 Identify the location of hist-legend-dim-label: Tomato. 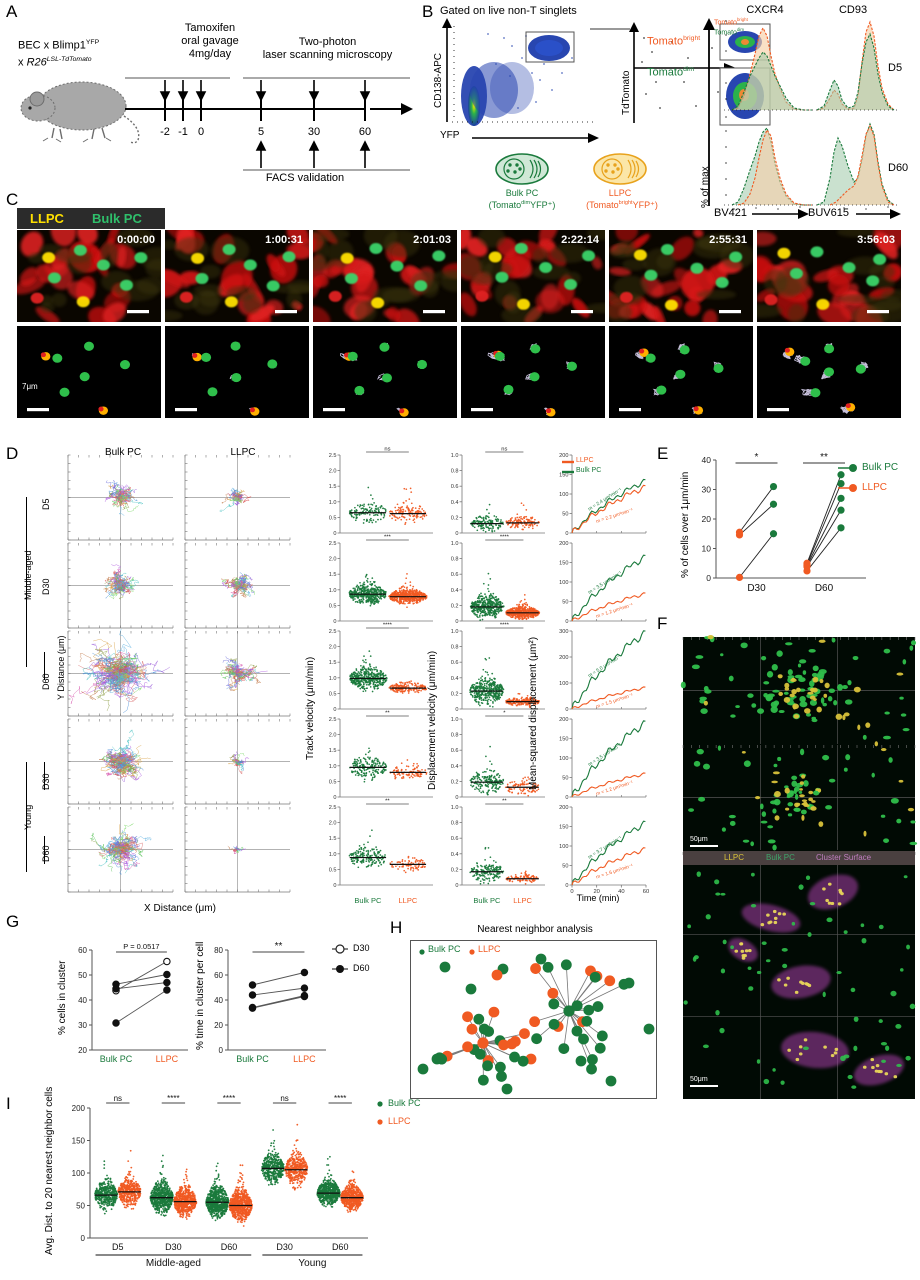
(725, 33).